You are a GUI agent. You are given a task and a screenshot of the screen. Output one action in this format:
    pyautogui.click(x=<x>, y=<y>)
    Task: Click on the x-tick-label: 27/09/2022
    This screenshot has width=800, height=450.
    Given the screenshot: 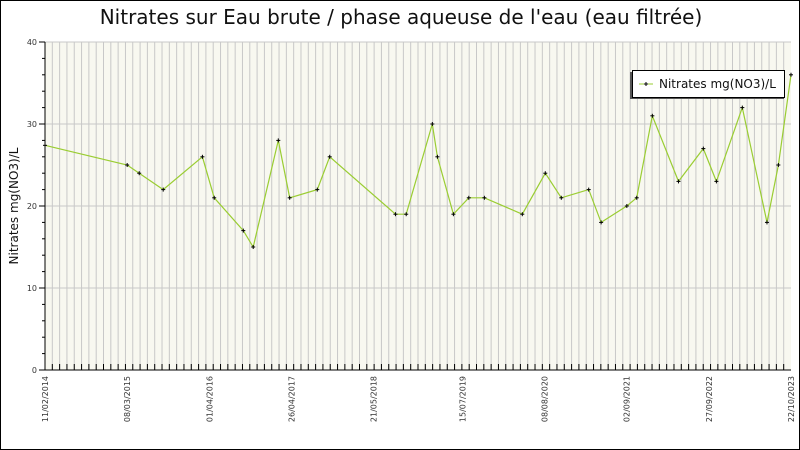 What is the action you would take?
    pyautogui.click(x=709, y=399)
    